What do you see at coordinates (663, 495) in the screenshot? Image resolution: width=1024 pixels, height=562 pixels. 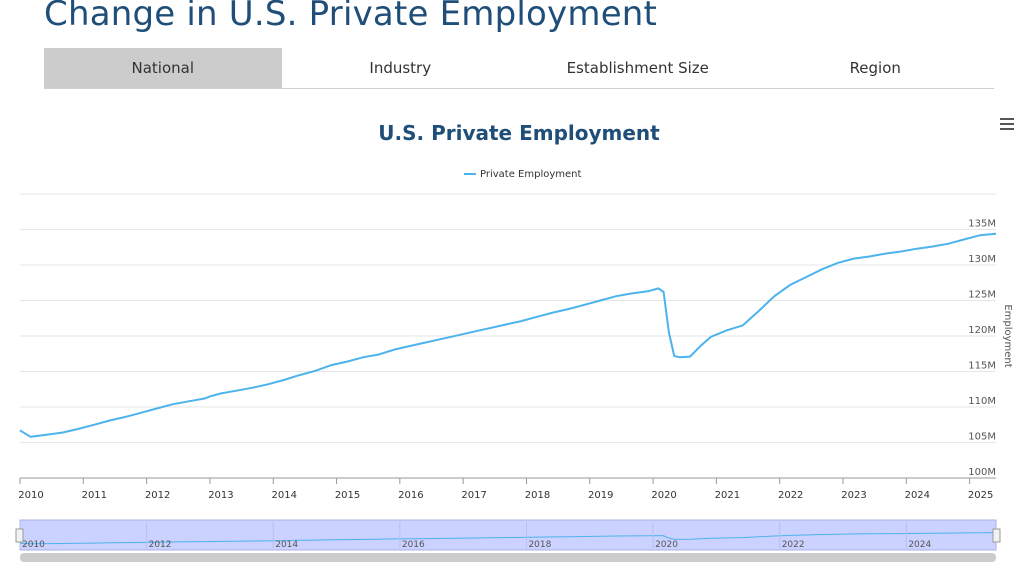 I see `x-tick-label: 2020` at bounding box center [663, 495].